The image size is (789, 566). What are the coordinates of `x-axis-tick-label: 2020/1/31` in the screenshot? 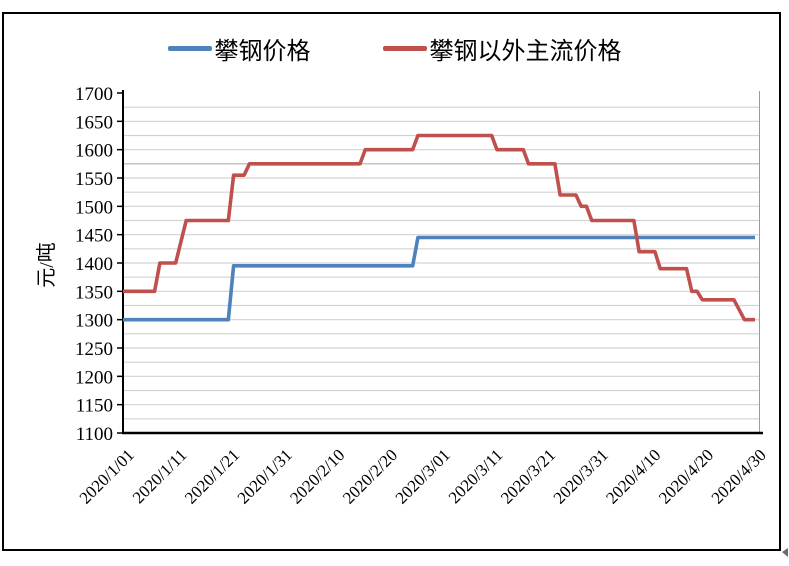 It's located at (265, 476).